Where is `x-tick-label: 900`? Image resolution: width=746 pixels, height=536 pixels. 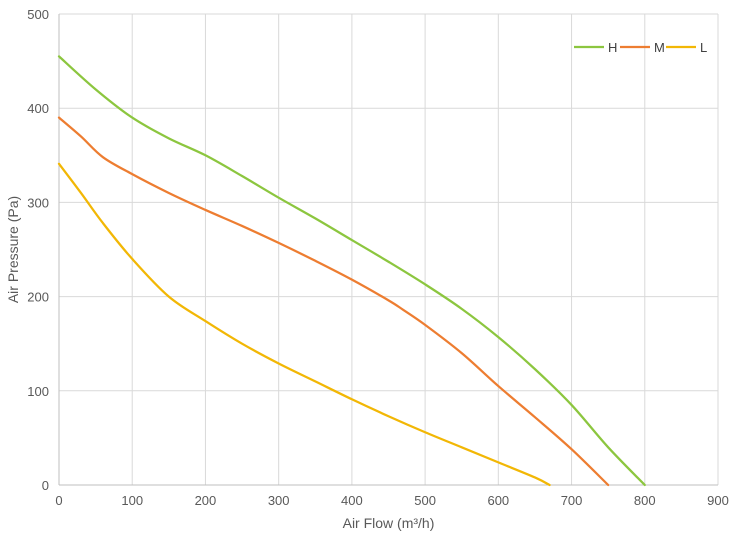
x-tick-label: 900 is located at coordinates (718, 500).